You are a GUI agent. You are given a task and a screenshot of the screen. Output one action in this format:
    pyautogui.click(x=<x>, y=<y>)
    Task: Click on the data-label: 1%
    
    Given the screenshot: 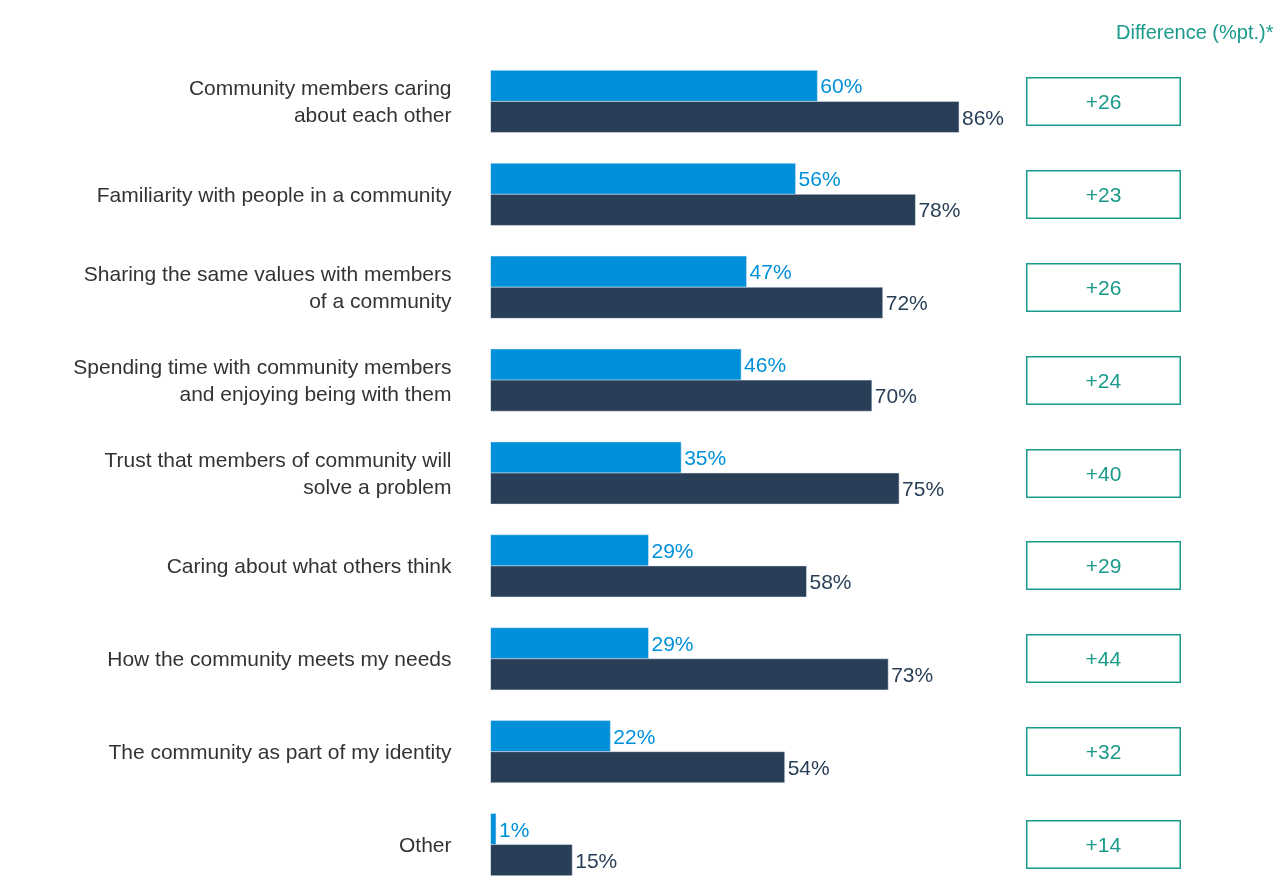 What is the action you would take?
    pyautogui.click(x=514, y=829)
    